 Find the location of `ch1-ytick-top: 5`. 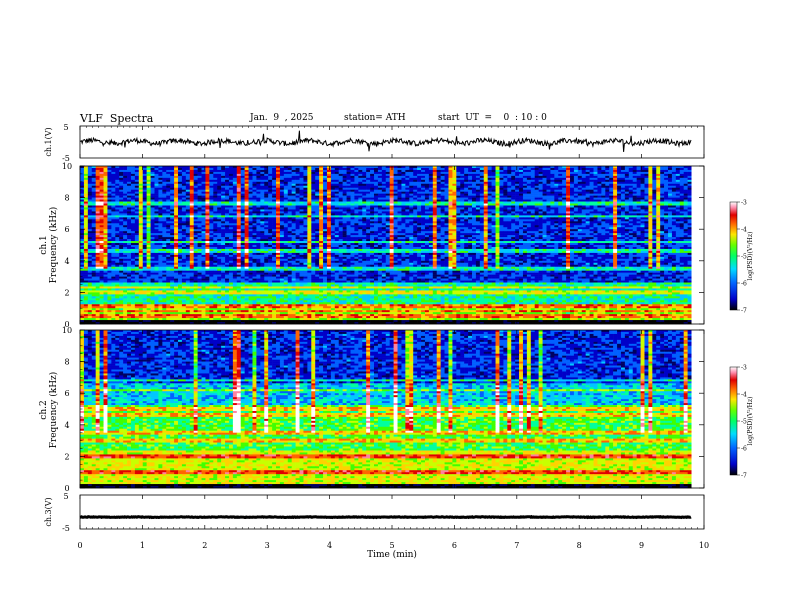

ch1-ytick-top: 5 is located at coordinates (65, 127).